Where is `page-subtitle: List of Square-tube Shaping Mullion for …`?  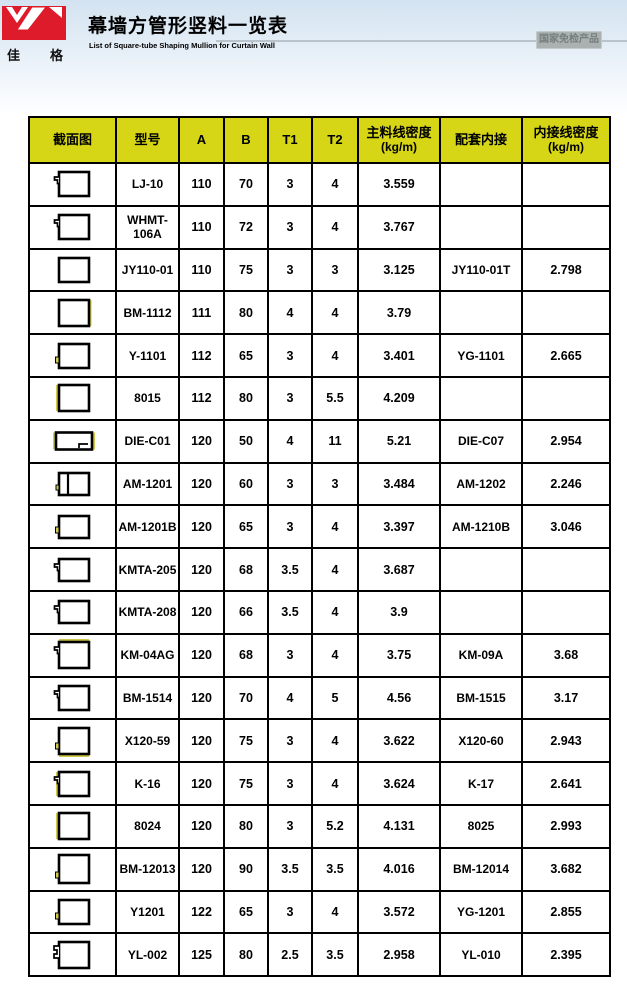
page-subtitle: List of Square-tube Shaping Mullion for … is located at coordinates (182, 45).